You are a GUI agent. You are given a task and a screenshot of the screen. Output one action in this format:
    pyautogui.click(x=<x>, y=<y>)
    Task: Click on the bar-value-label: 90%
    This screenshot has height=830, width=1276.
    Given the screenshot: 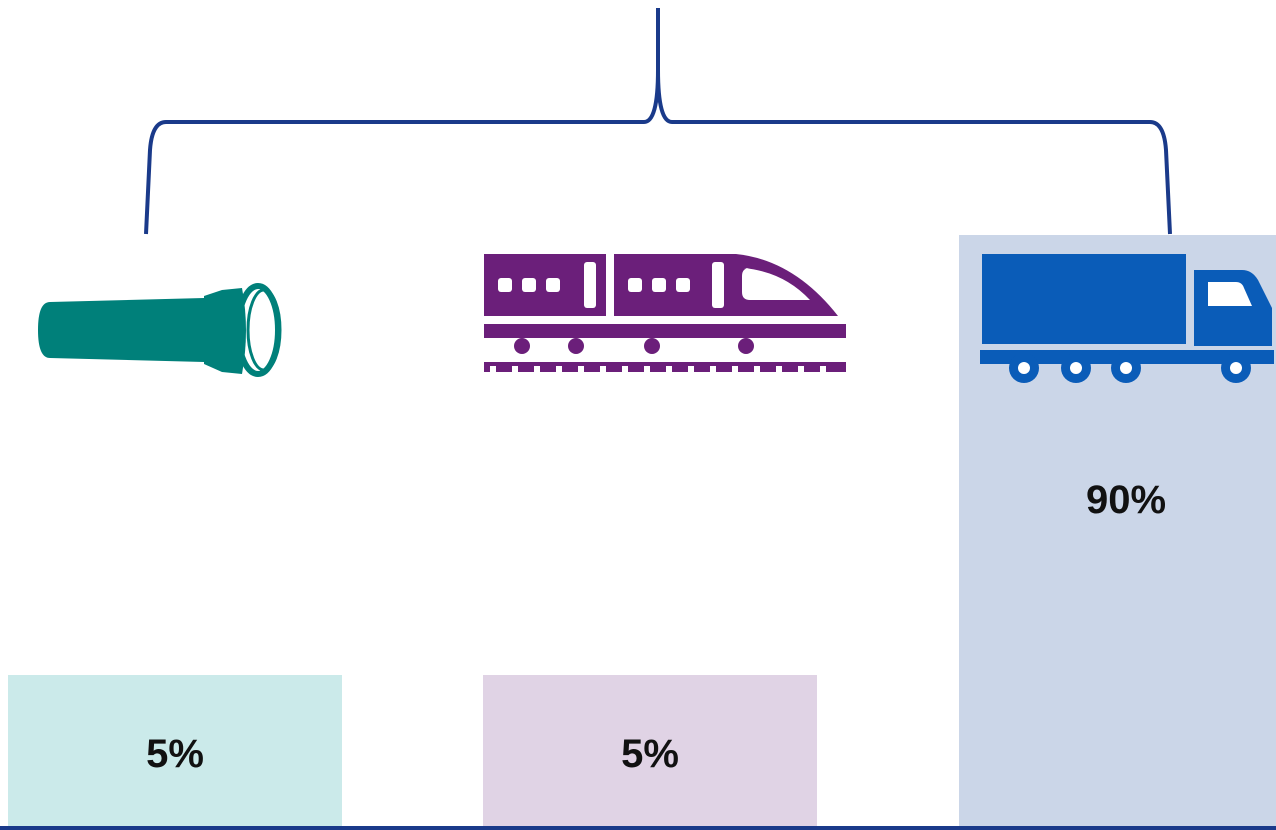 What is the action you would take?
    pyautogui.click(x=1126, y=500)
    